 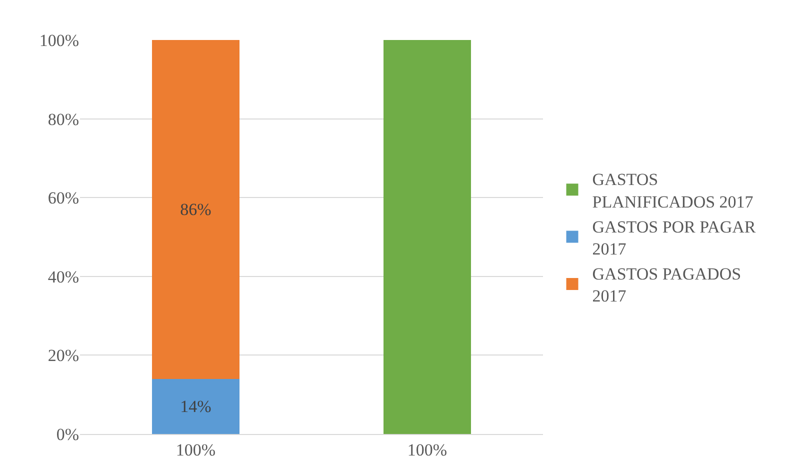 What do you see at coordinates (67, 434) in the screenshot?
I see `y-tick-label: 0%` at bounding box center [67, 434].